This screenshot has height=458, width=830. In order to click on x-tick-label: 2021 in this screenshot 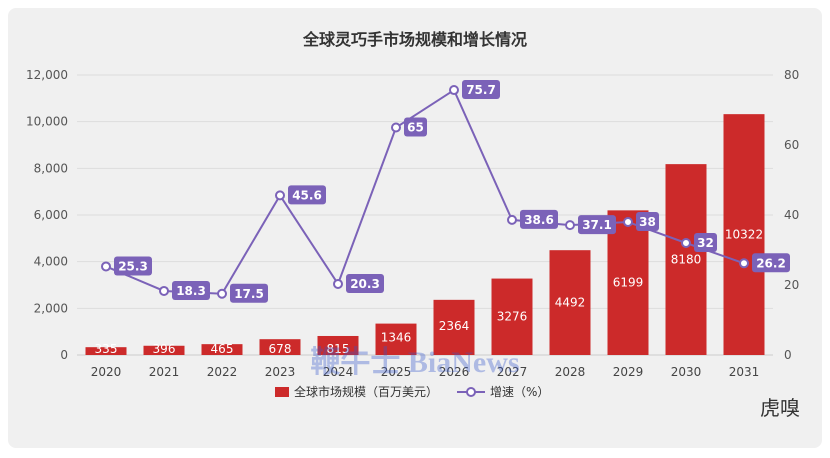, I will do `click(164, 372)`.